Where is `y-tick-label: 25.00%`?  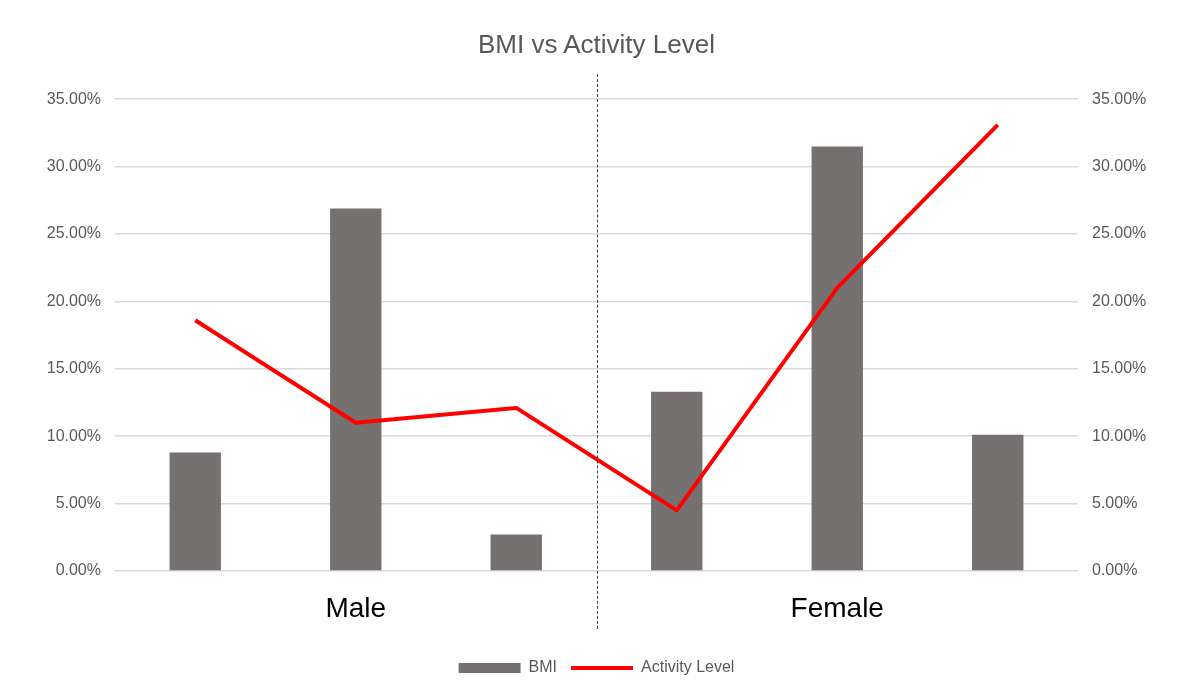 y-tick-label: 25.00% is located at coordinates (73, 233).